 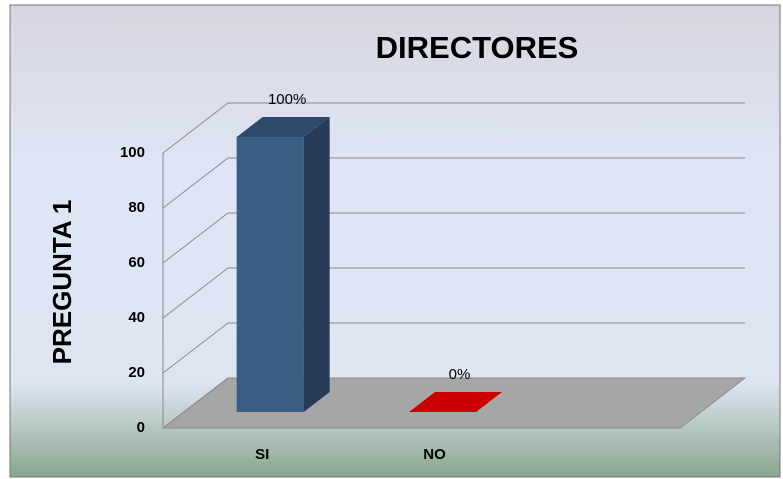 What do you see at coordinates (132, 152) in the screenshot?
I see `y-tick-label: 100` at bounding box center [132, 152].